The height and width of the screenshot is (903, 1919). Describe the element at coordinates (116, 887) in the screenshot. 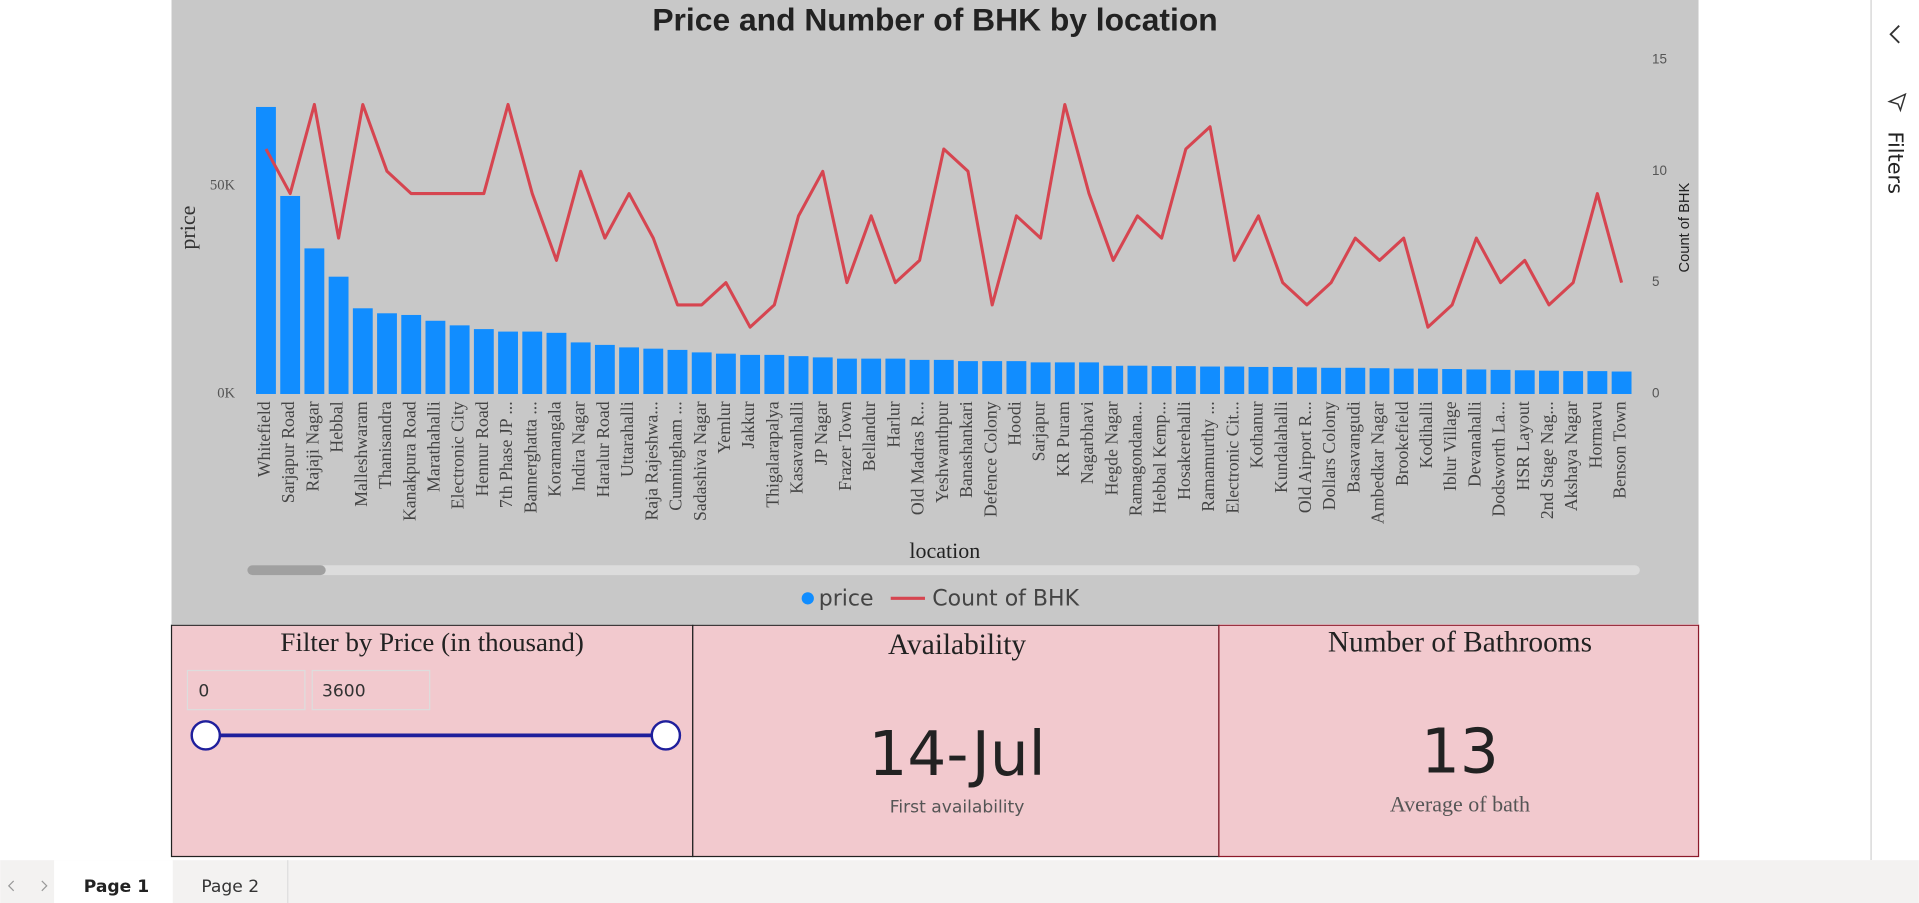

I see `page-tab: Page 1` at that location.